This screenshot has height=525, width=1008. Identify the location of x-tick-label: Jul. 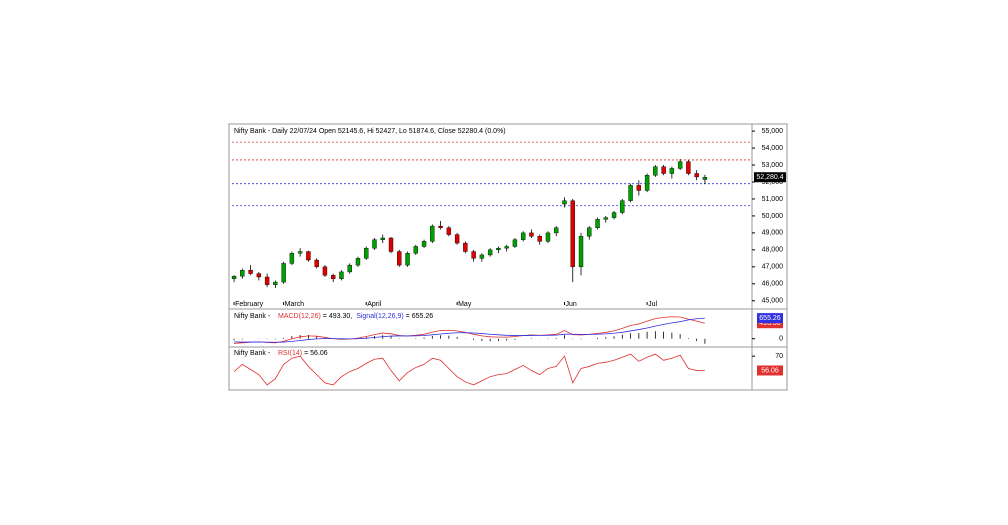
(652, 304).